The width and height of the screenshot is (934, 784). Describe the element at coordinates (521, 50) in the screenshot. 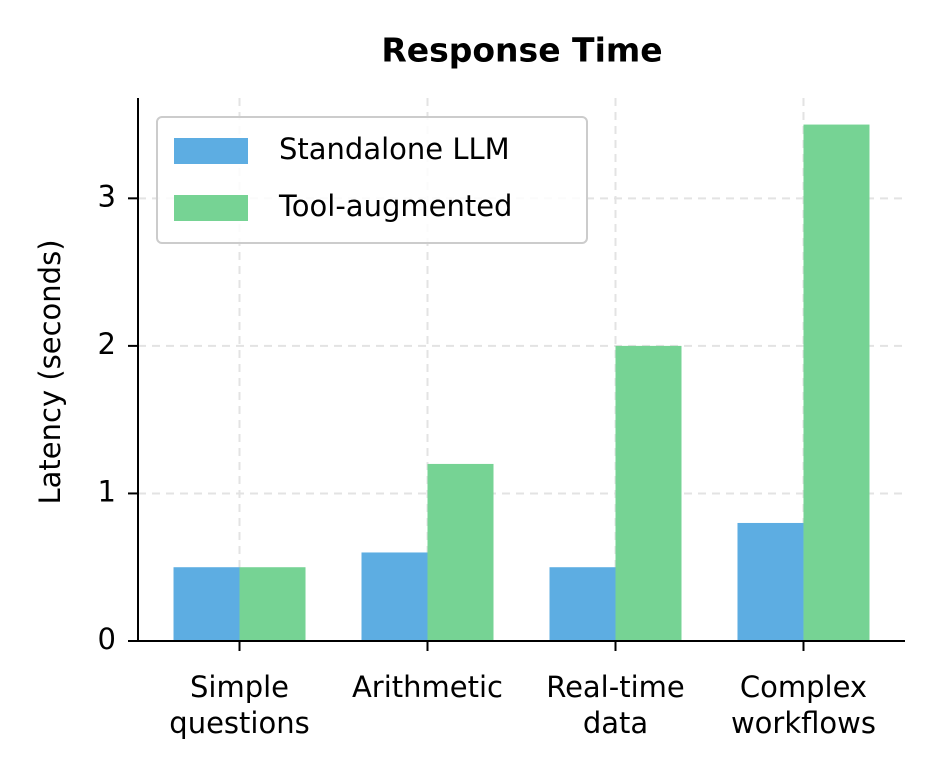

I see `chart-title: Response Time` at that location.